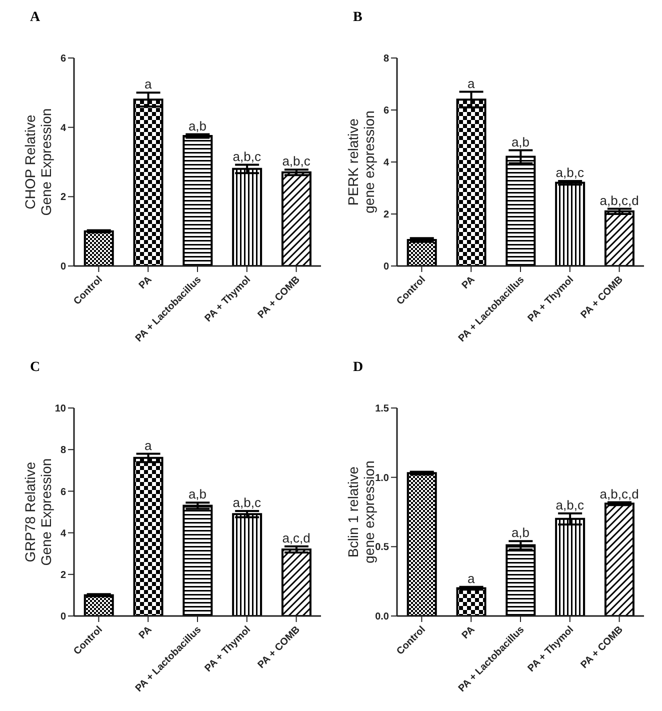 The width and height of the screenshot is (662, 711). I want to click on y-axis-title: PERK relative gene expression, so click(361, 162).